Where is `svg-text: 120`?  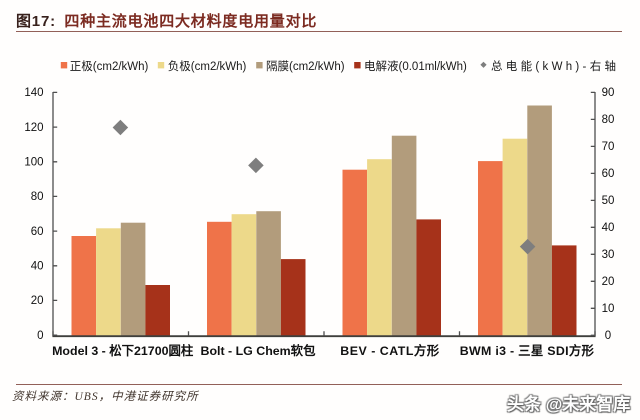
svg-text: 120 is located at coordinates (33, 128).